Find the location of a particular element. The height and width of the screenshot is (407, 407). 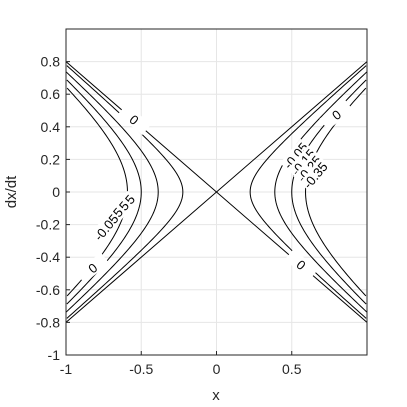

x-axis-label: x is located at coordinates (216, 395).